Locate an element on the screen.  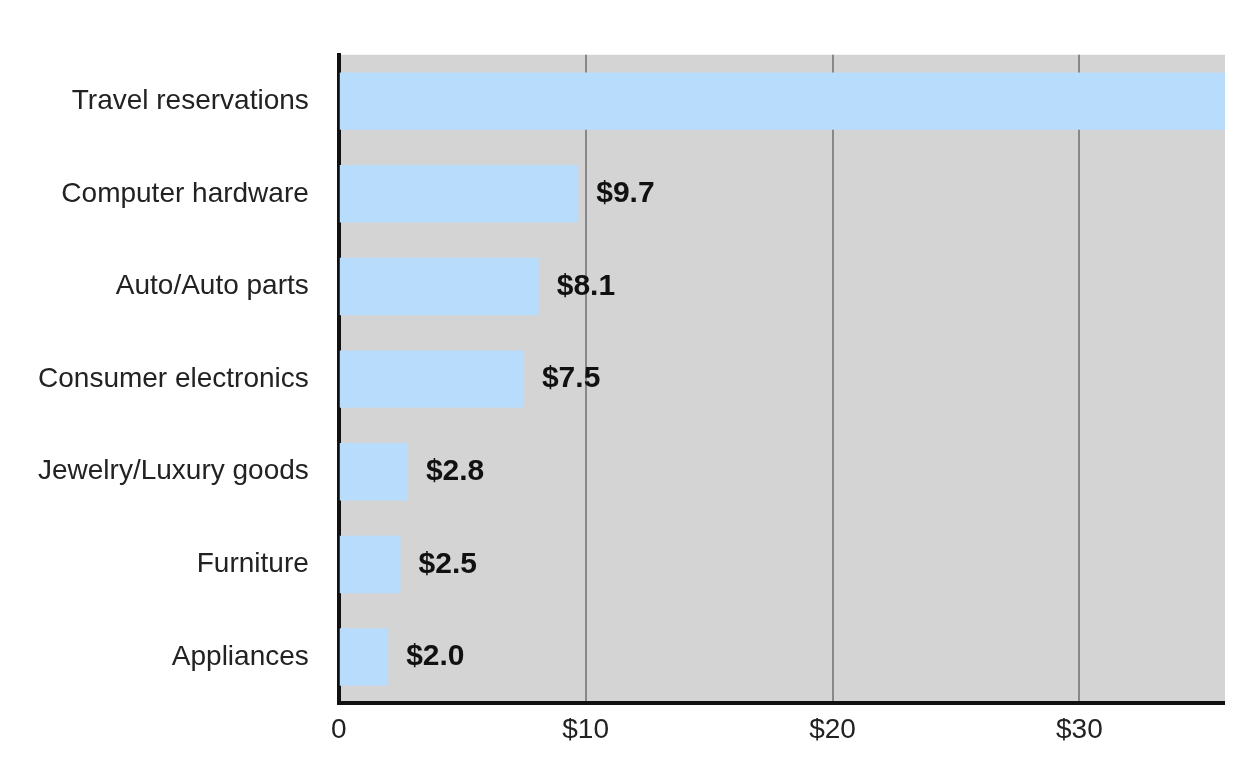
data-label: $2.5 is located at coordinates (447, 562).